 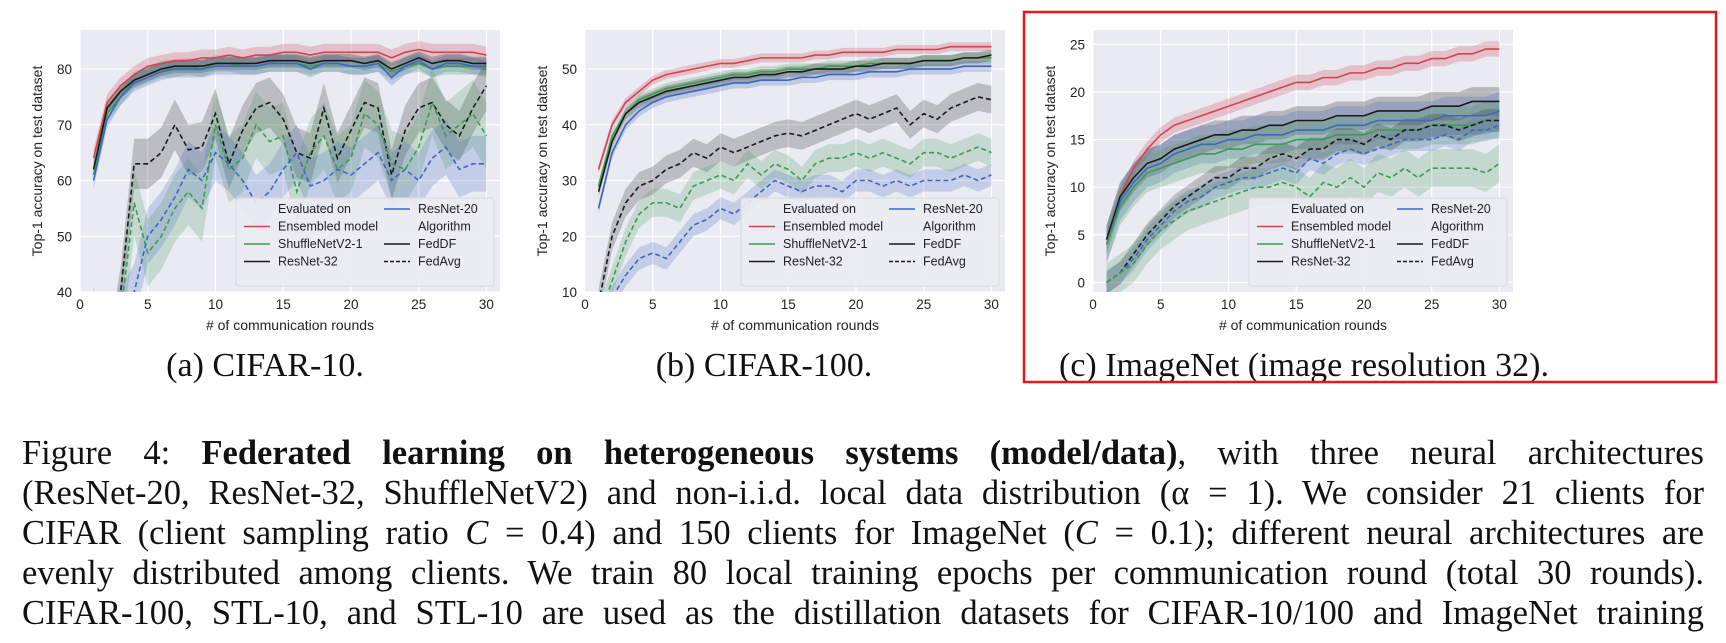 What do you see at coordinates (1081, 235) in the screenshot?
I see `y-tick-label: 5` at bounding box center [1081, 235].